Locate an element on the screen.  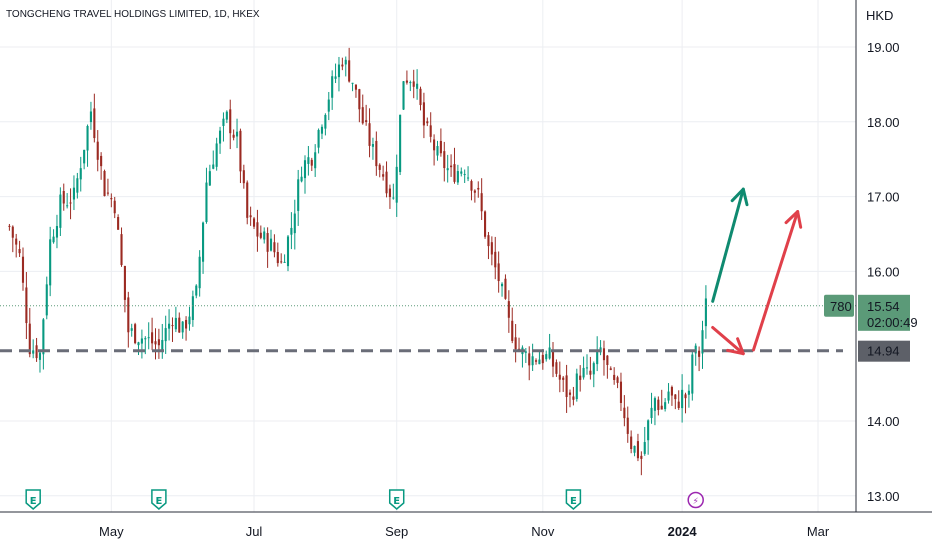
x-tick-label: Jul is located at coordinates (254, 531).